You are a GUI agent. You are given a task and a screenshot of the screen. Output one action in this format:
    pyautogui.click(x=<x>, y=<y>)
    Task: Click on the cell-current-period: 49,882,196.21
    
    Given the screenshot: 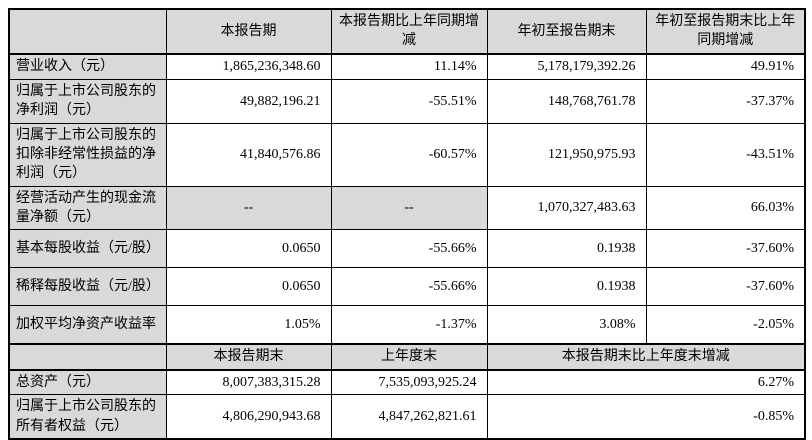 What is the action you would take?
    pyautogui.click(x=248, y=101)
    